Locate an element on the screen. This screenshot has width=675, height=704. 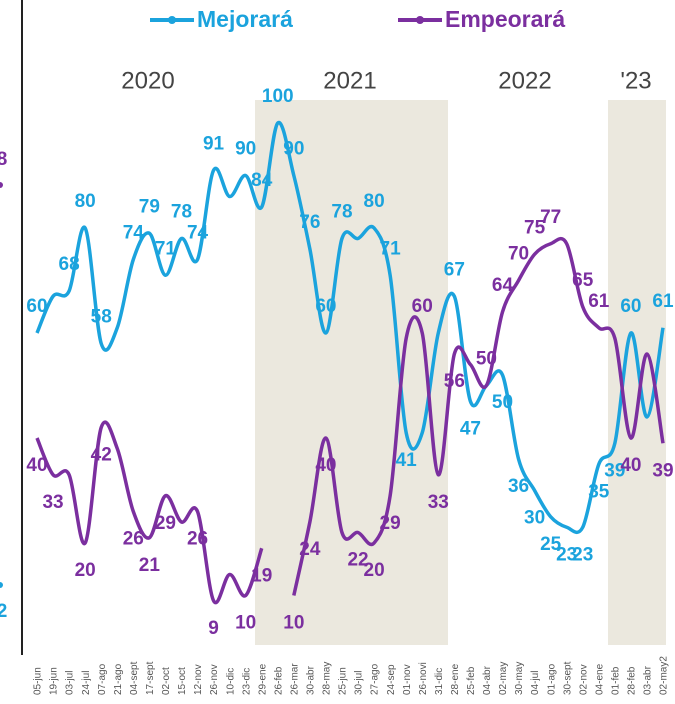
data-label: 56 is located at coordinates (454, 381).